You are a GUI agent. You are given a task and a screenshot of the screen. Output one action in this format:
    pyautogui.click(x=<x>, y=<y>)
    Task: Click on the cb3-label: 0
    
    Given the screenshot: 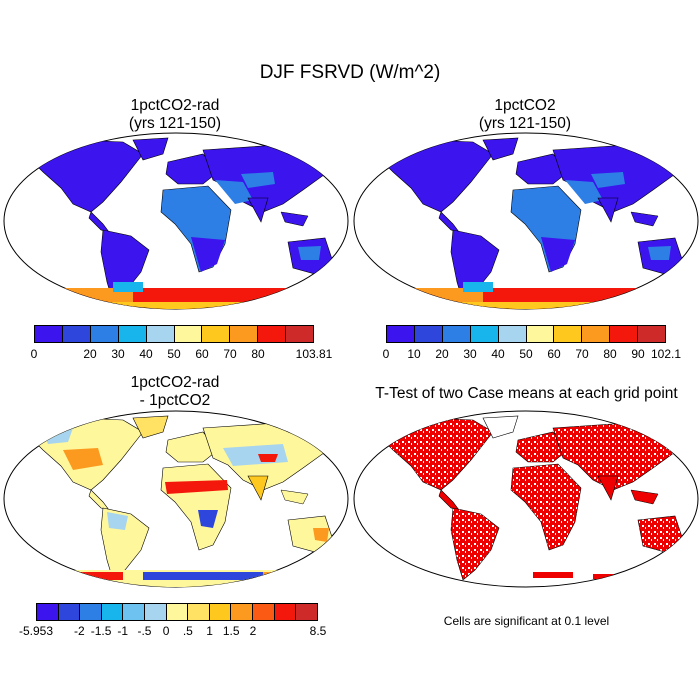 What is the action you would take?
    pyautogui.click(x=166, y=631)
    